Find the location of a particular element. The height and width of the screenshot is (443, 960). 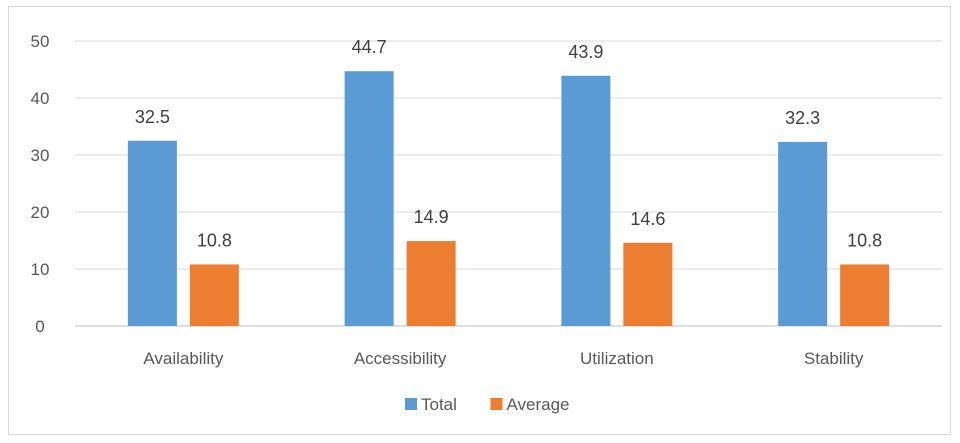

data-label: 14.6 is located at coordinates (647, 219).